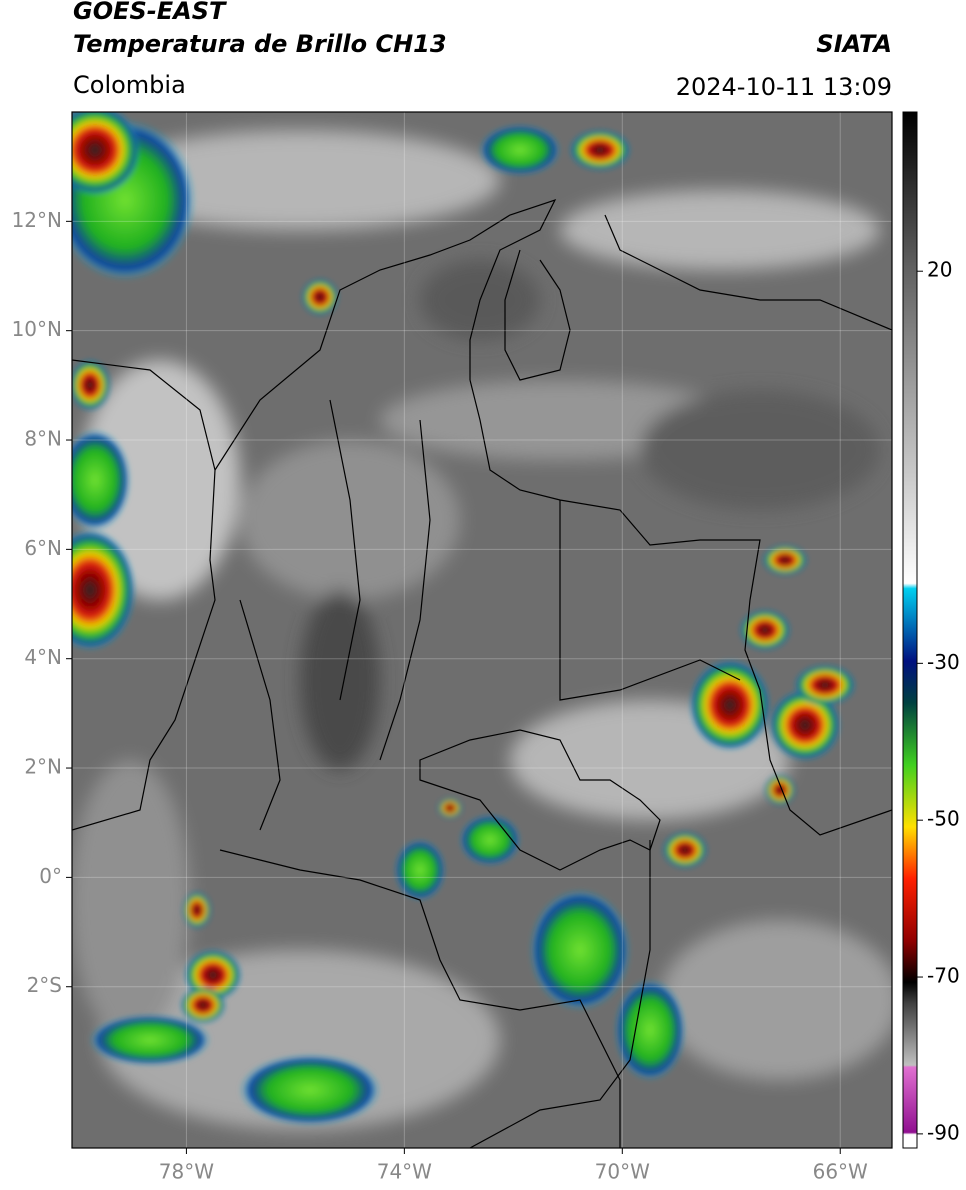 The image size is (966, 1190). What do you see at coordinates (260, 44) in the screenshot?
I see `subtitle: Temperatura de Brillo CH13` at bounding box center [260, 44].